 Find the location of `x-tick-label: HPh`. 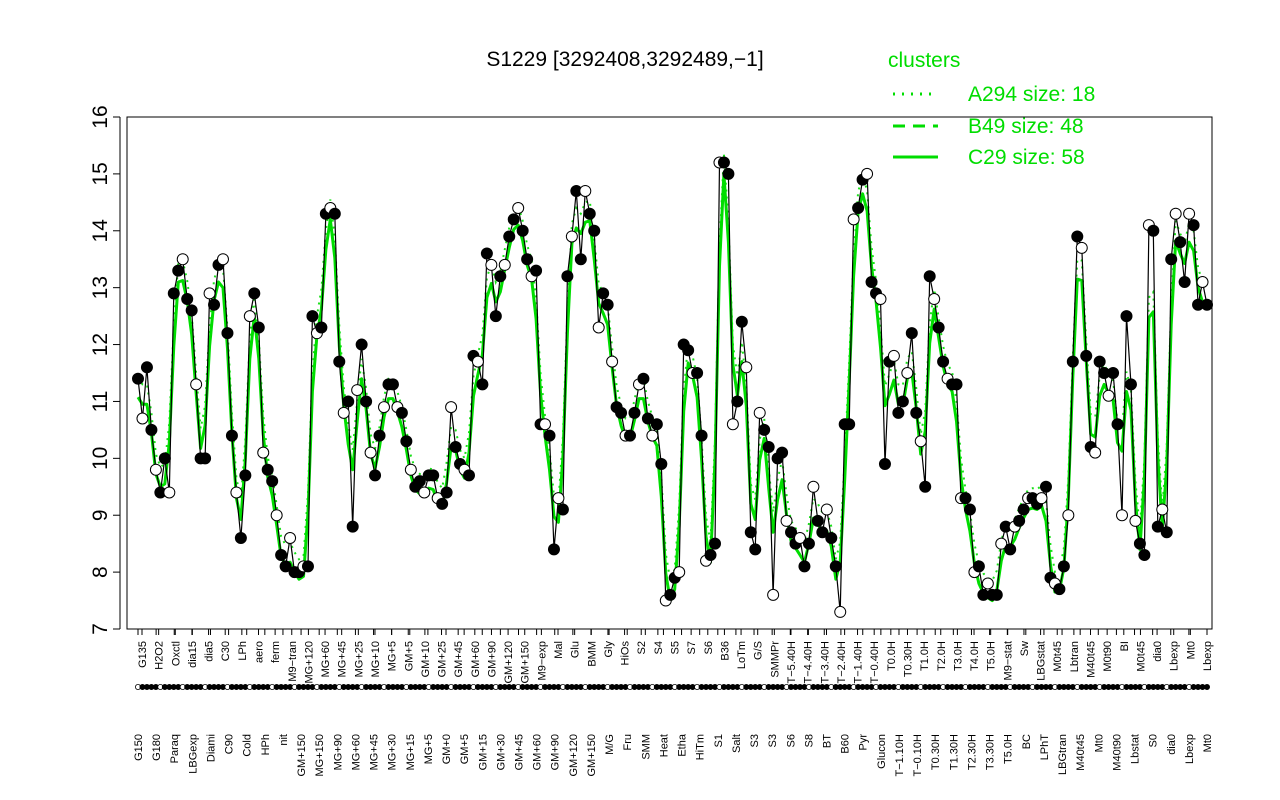

x-tick-label: HPh is located at coordinates (266, 744).